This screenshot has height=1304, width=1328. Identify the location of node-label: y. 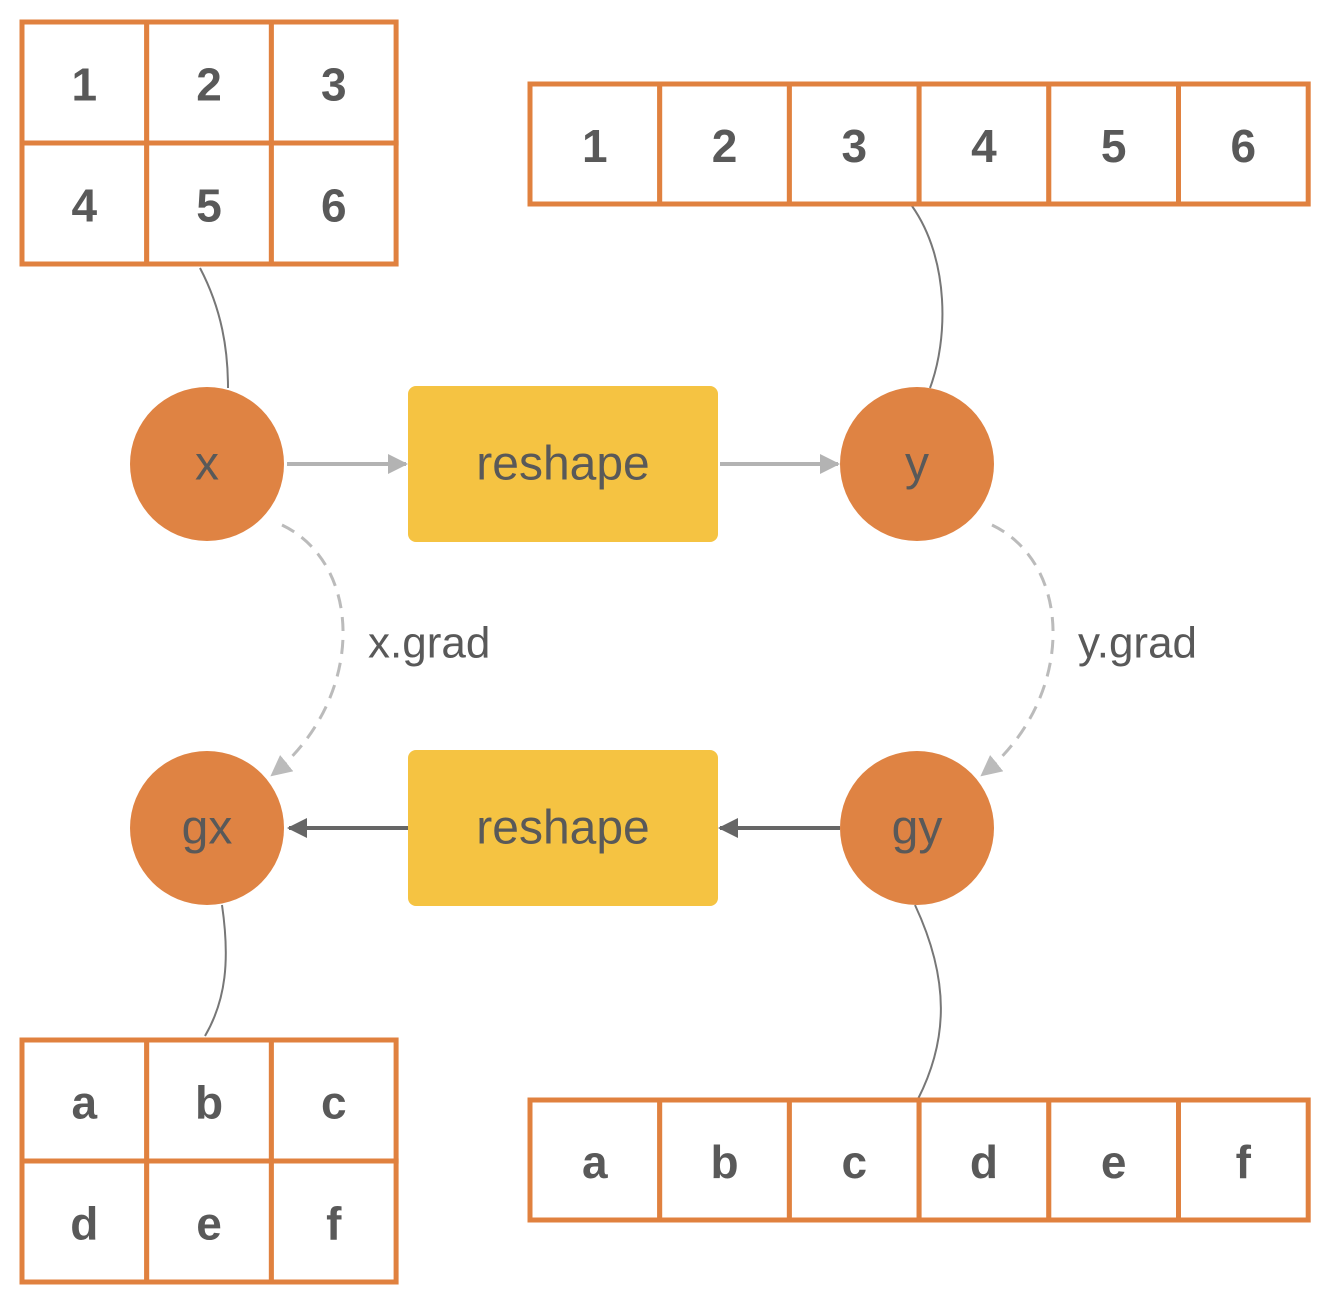
(917, 464).